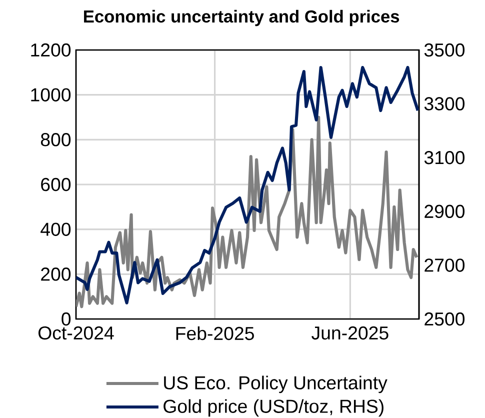 Image resolution: width=485 pixels, height=418 pixels. Describe the element at coordinates (350, 333) in the screenshot. I see `x-tick-label: Jun-2025` at that location.